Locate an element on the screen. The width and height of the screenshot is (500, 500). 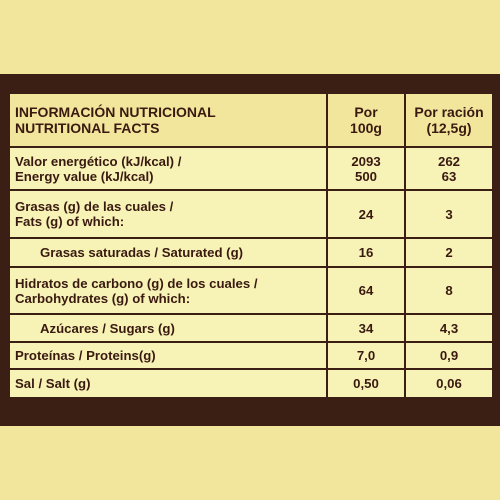
row-proteins-per100: 7,0 is located at coordinates (366, 355).